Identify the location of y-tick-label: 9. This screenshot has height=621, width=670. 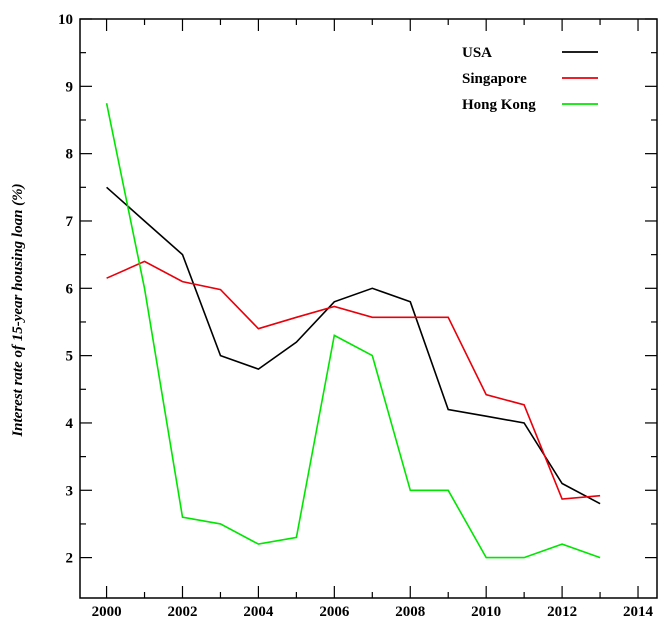
(70, 87).